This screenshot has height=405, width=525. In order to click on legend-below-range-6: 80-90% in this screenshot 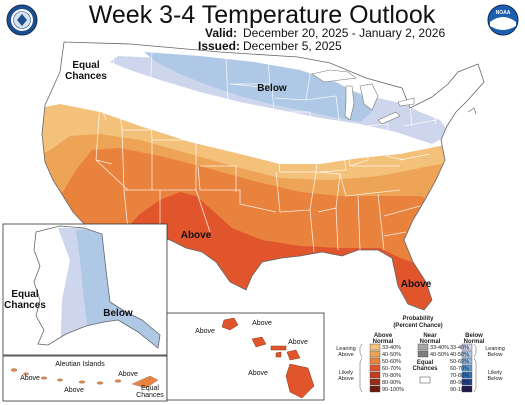, I will do `click(459, 383)`.